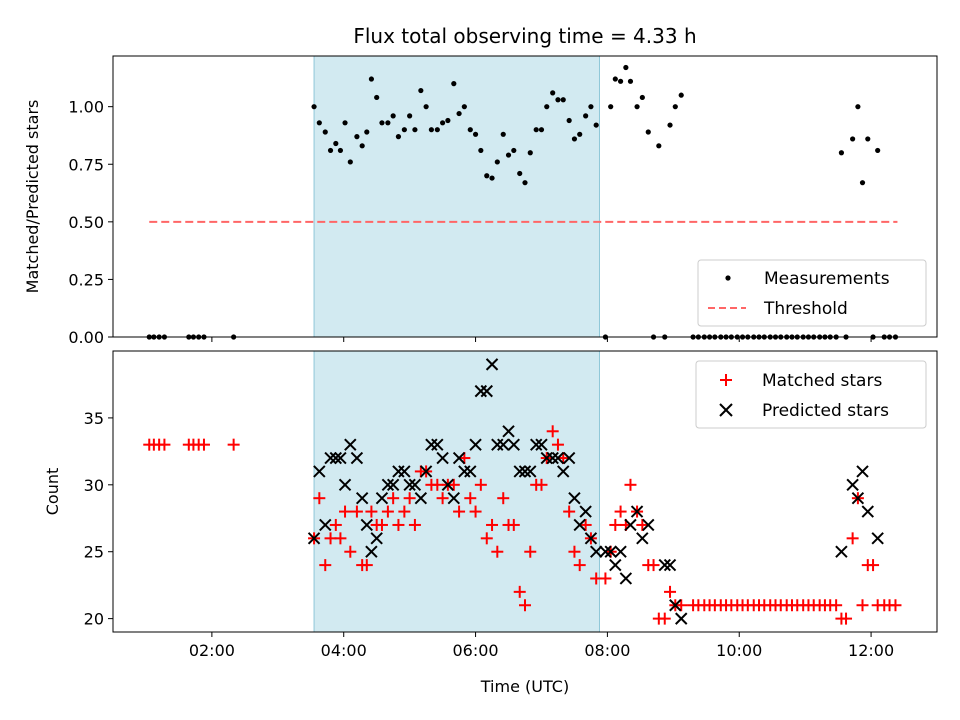 Image resolution: width=960 pixels, height=720 pixels. What do you see at coordinates (94, 552) in the screenshot?
I see `y-tick-label: 25` at bounding box center [94, 552].